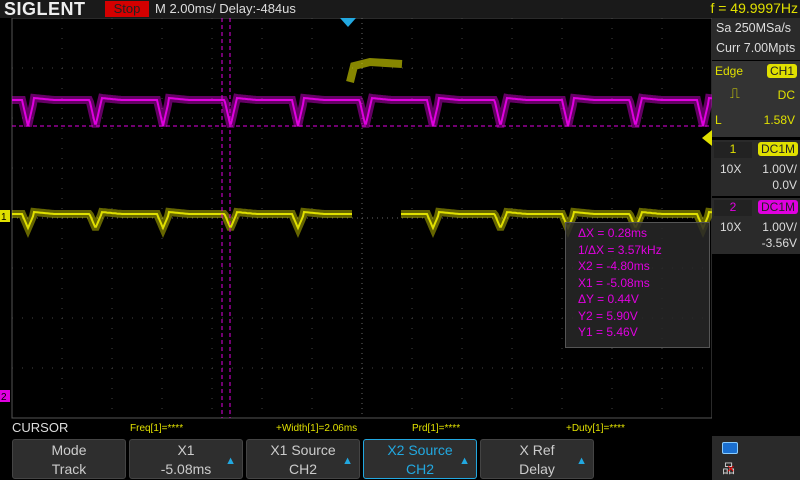  I want to click on channel-1-trigger-segment, so click(374, 70).